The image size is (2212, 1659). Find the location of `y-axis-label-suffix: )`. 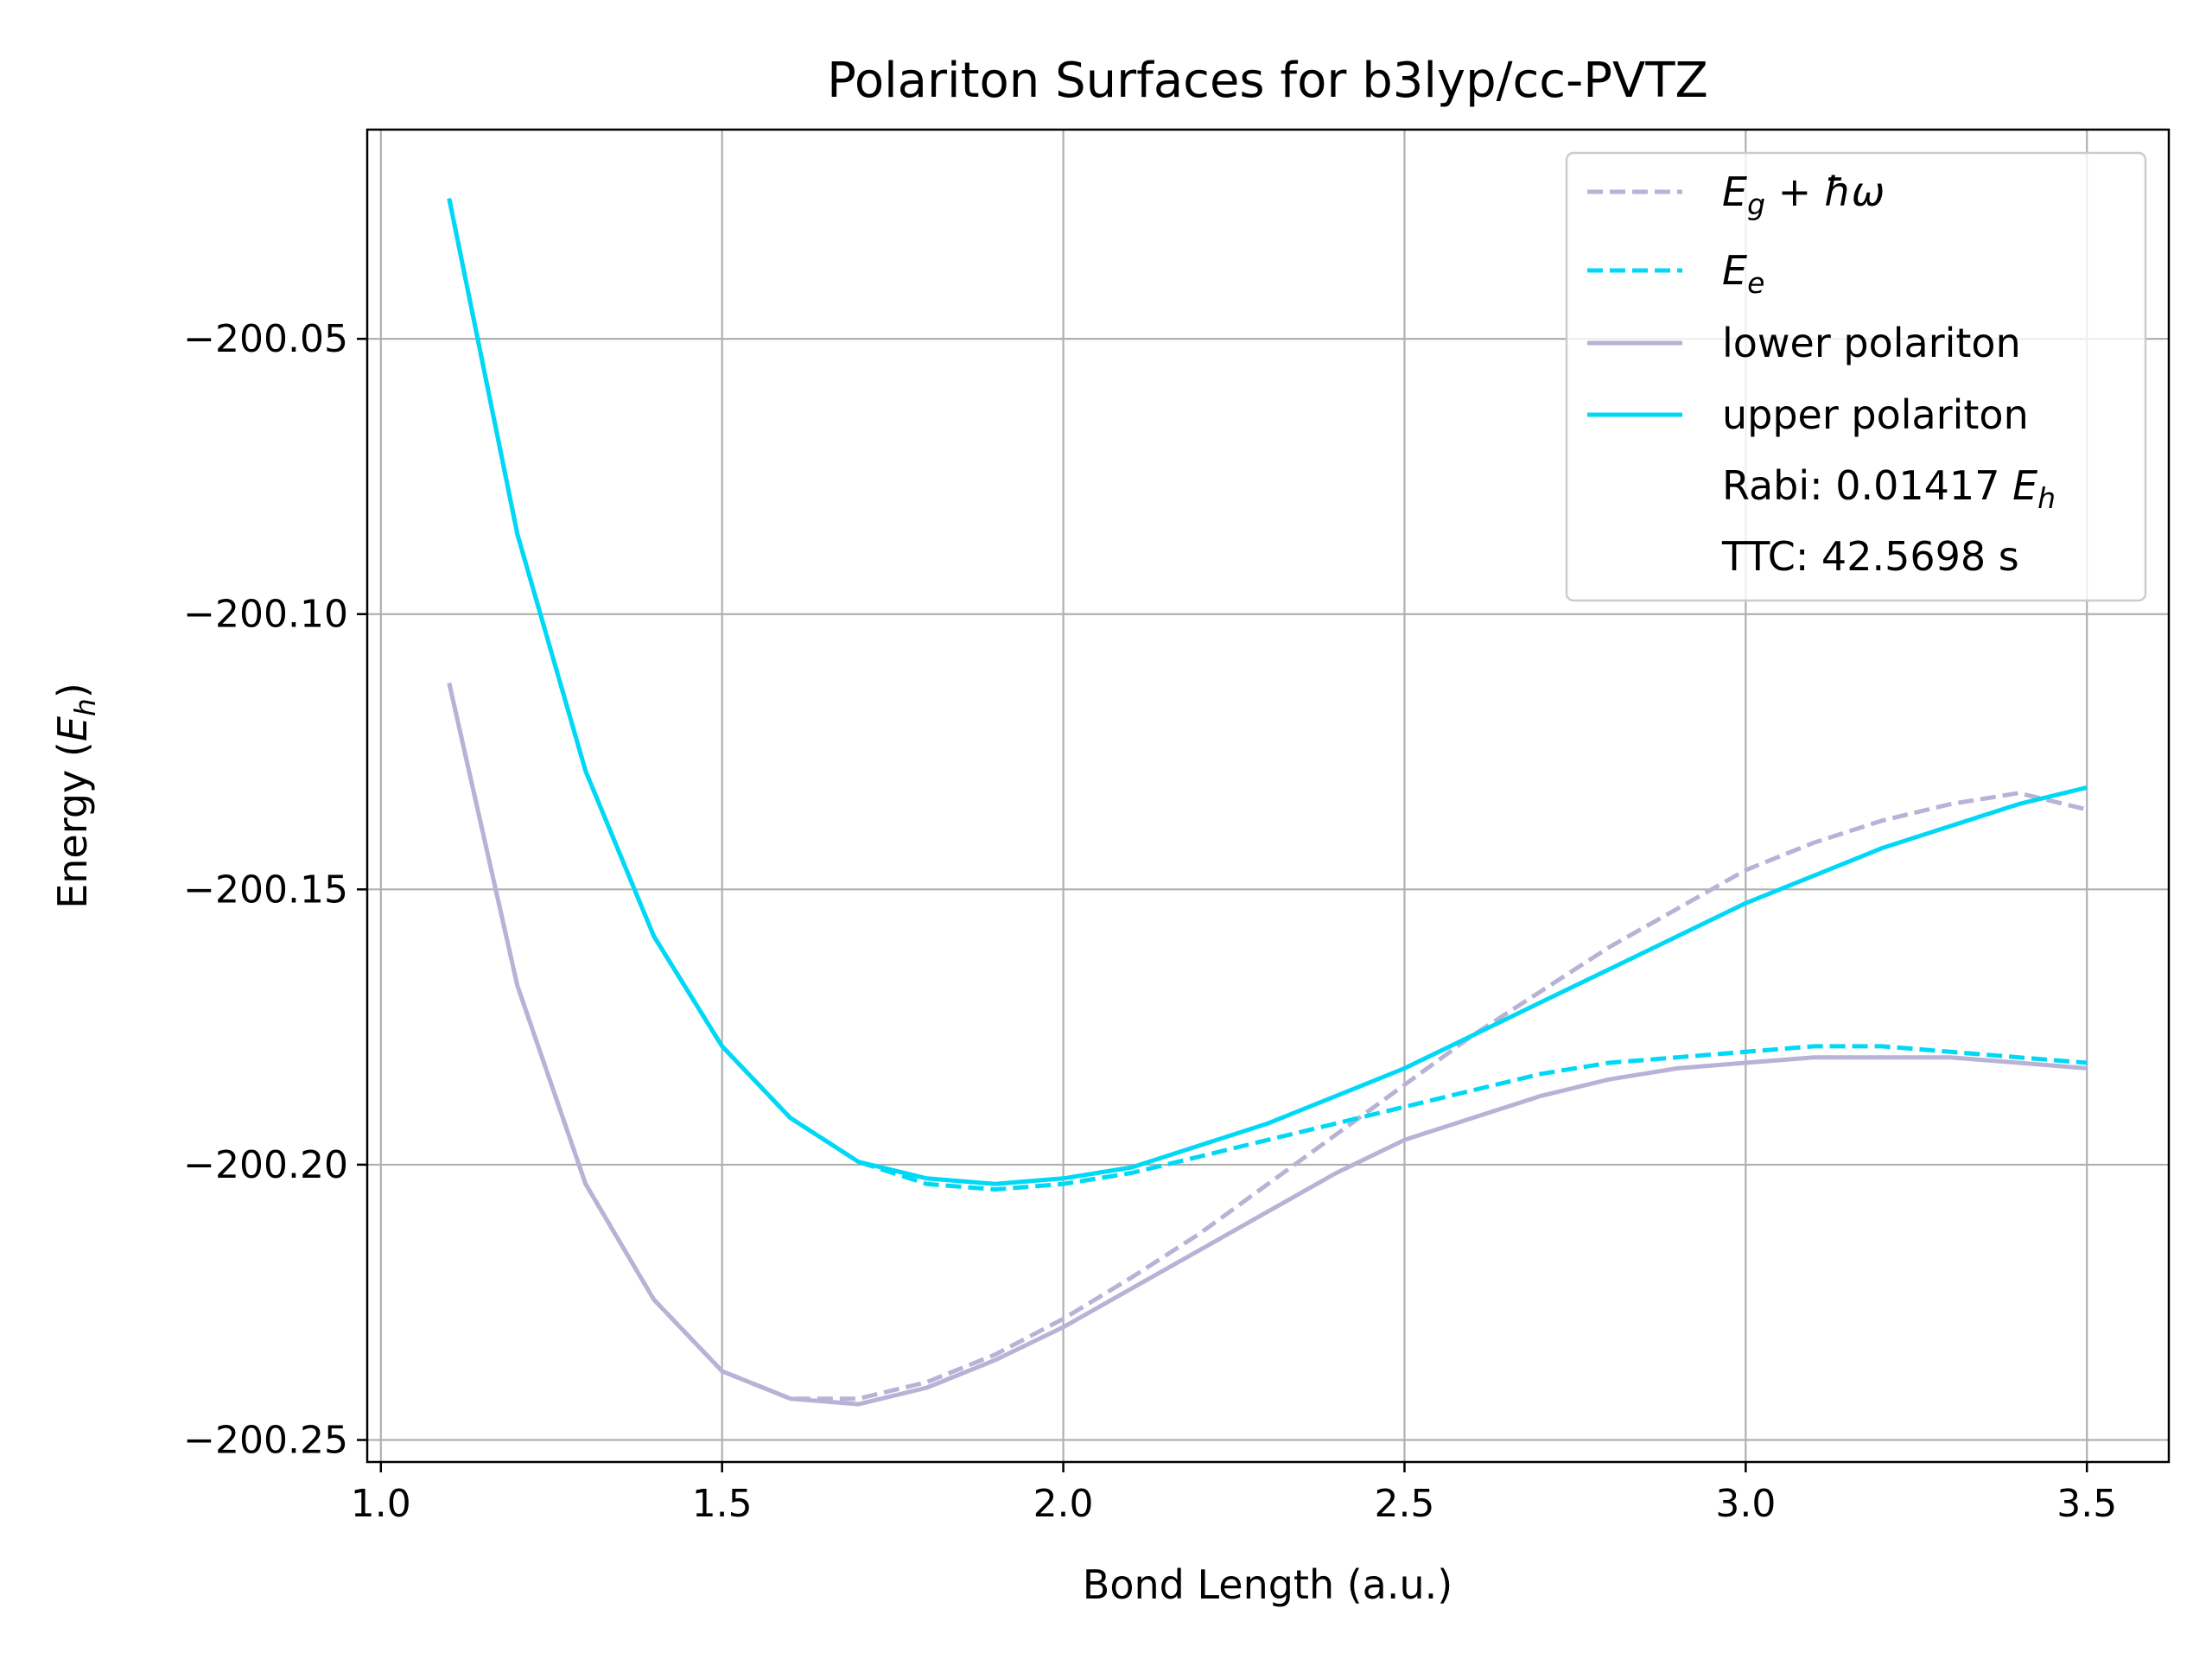

y-axis-label-suffix: ) is located at coordinates (72, 690).